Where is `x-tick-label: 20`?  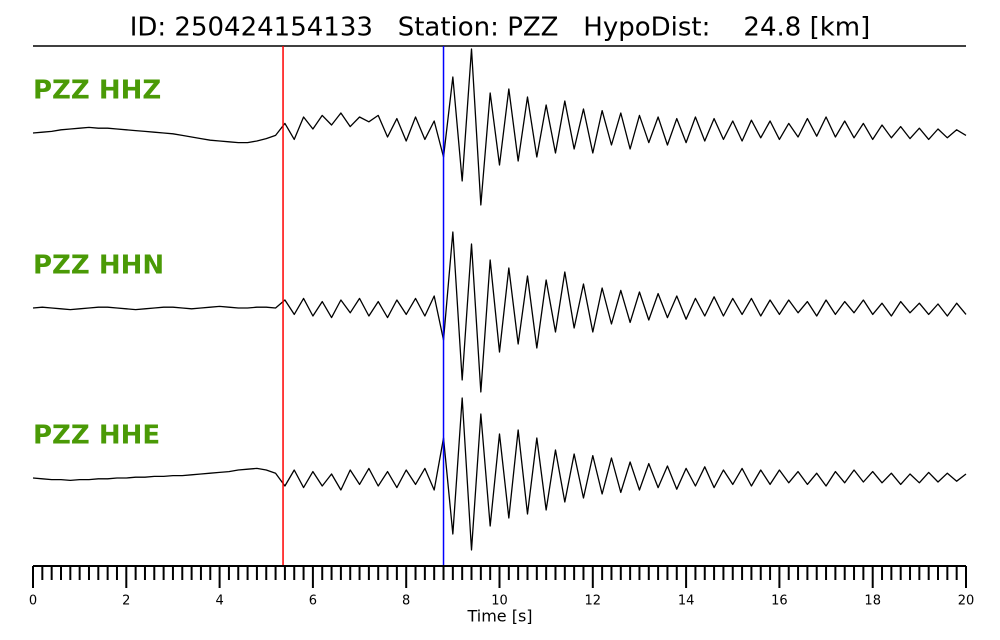
x-tick-label: 20 is located at coordinates (966, 601).